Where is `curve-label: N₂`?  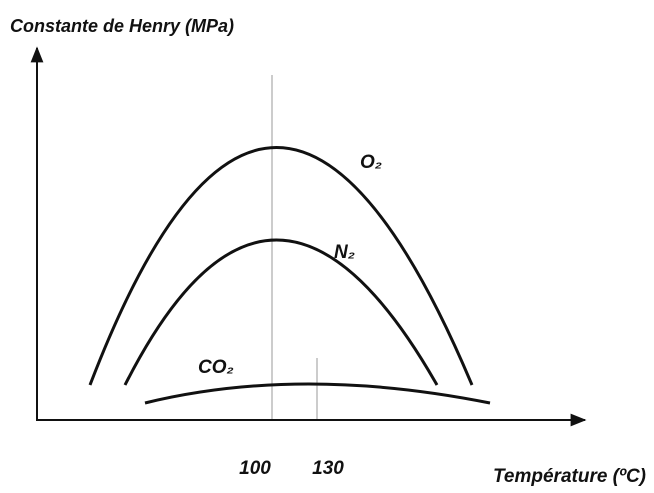
curve-label: N₂ is located at coordinates (344, 252).